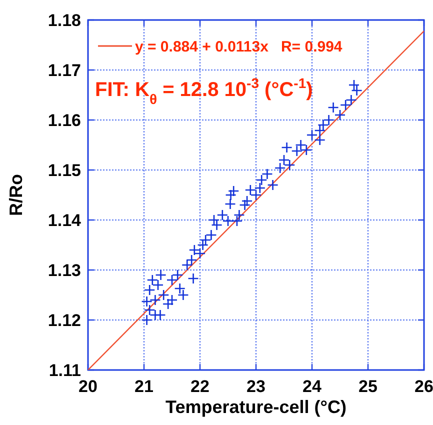 The image size is (433, 425). What do you see at coordinates (64, 370) in the screenshot?
I see `y-tick-label: 1.11` at bounding box center [64, 370].